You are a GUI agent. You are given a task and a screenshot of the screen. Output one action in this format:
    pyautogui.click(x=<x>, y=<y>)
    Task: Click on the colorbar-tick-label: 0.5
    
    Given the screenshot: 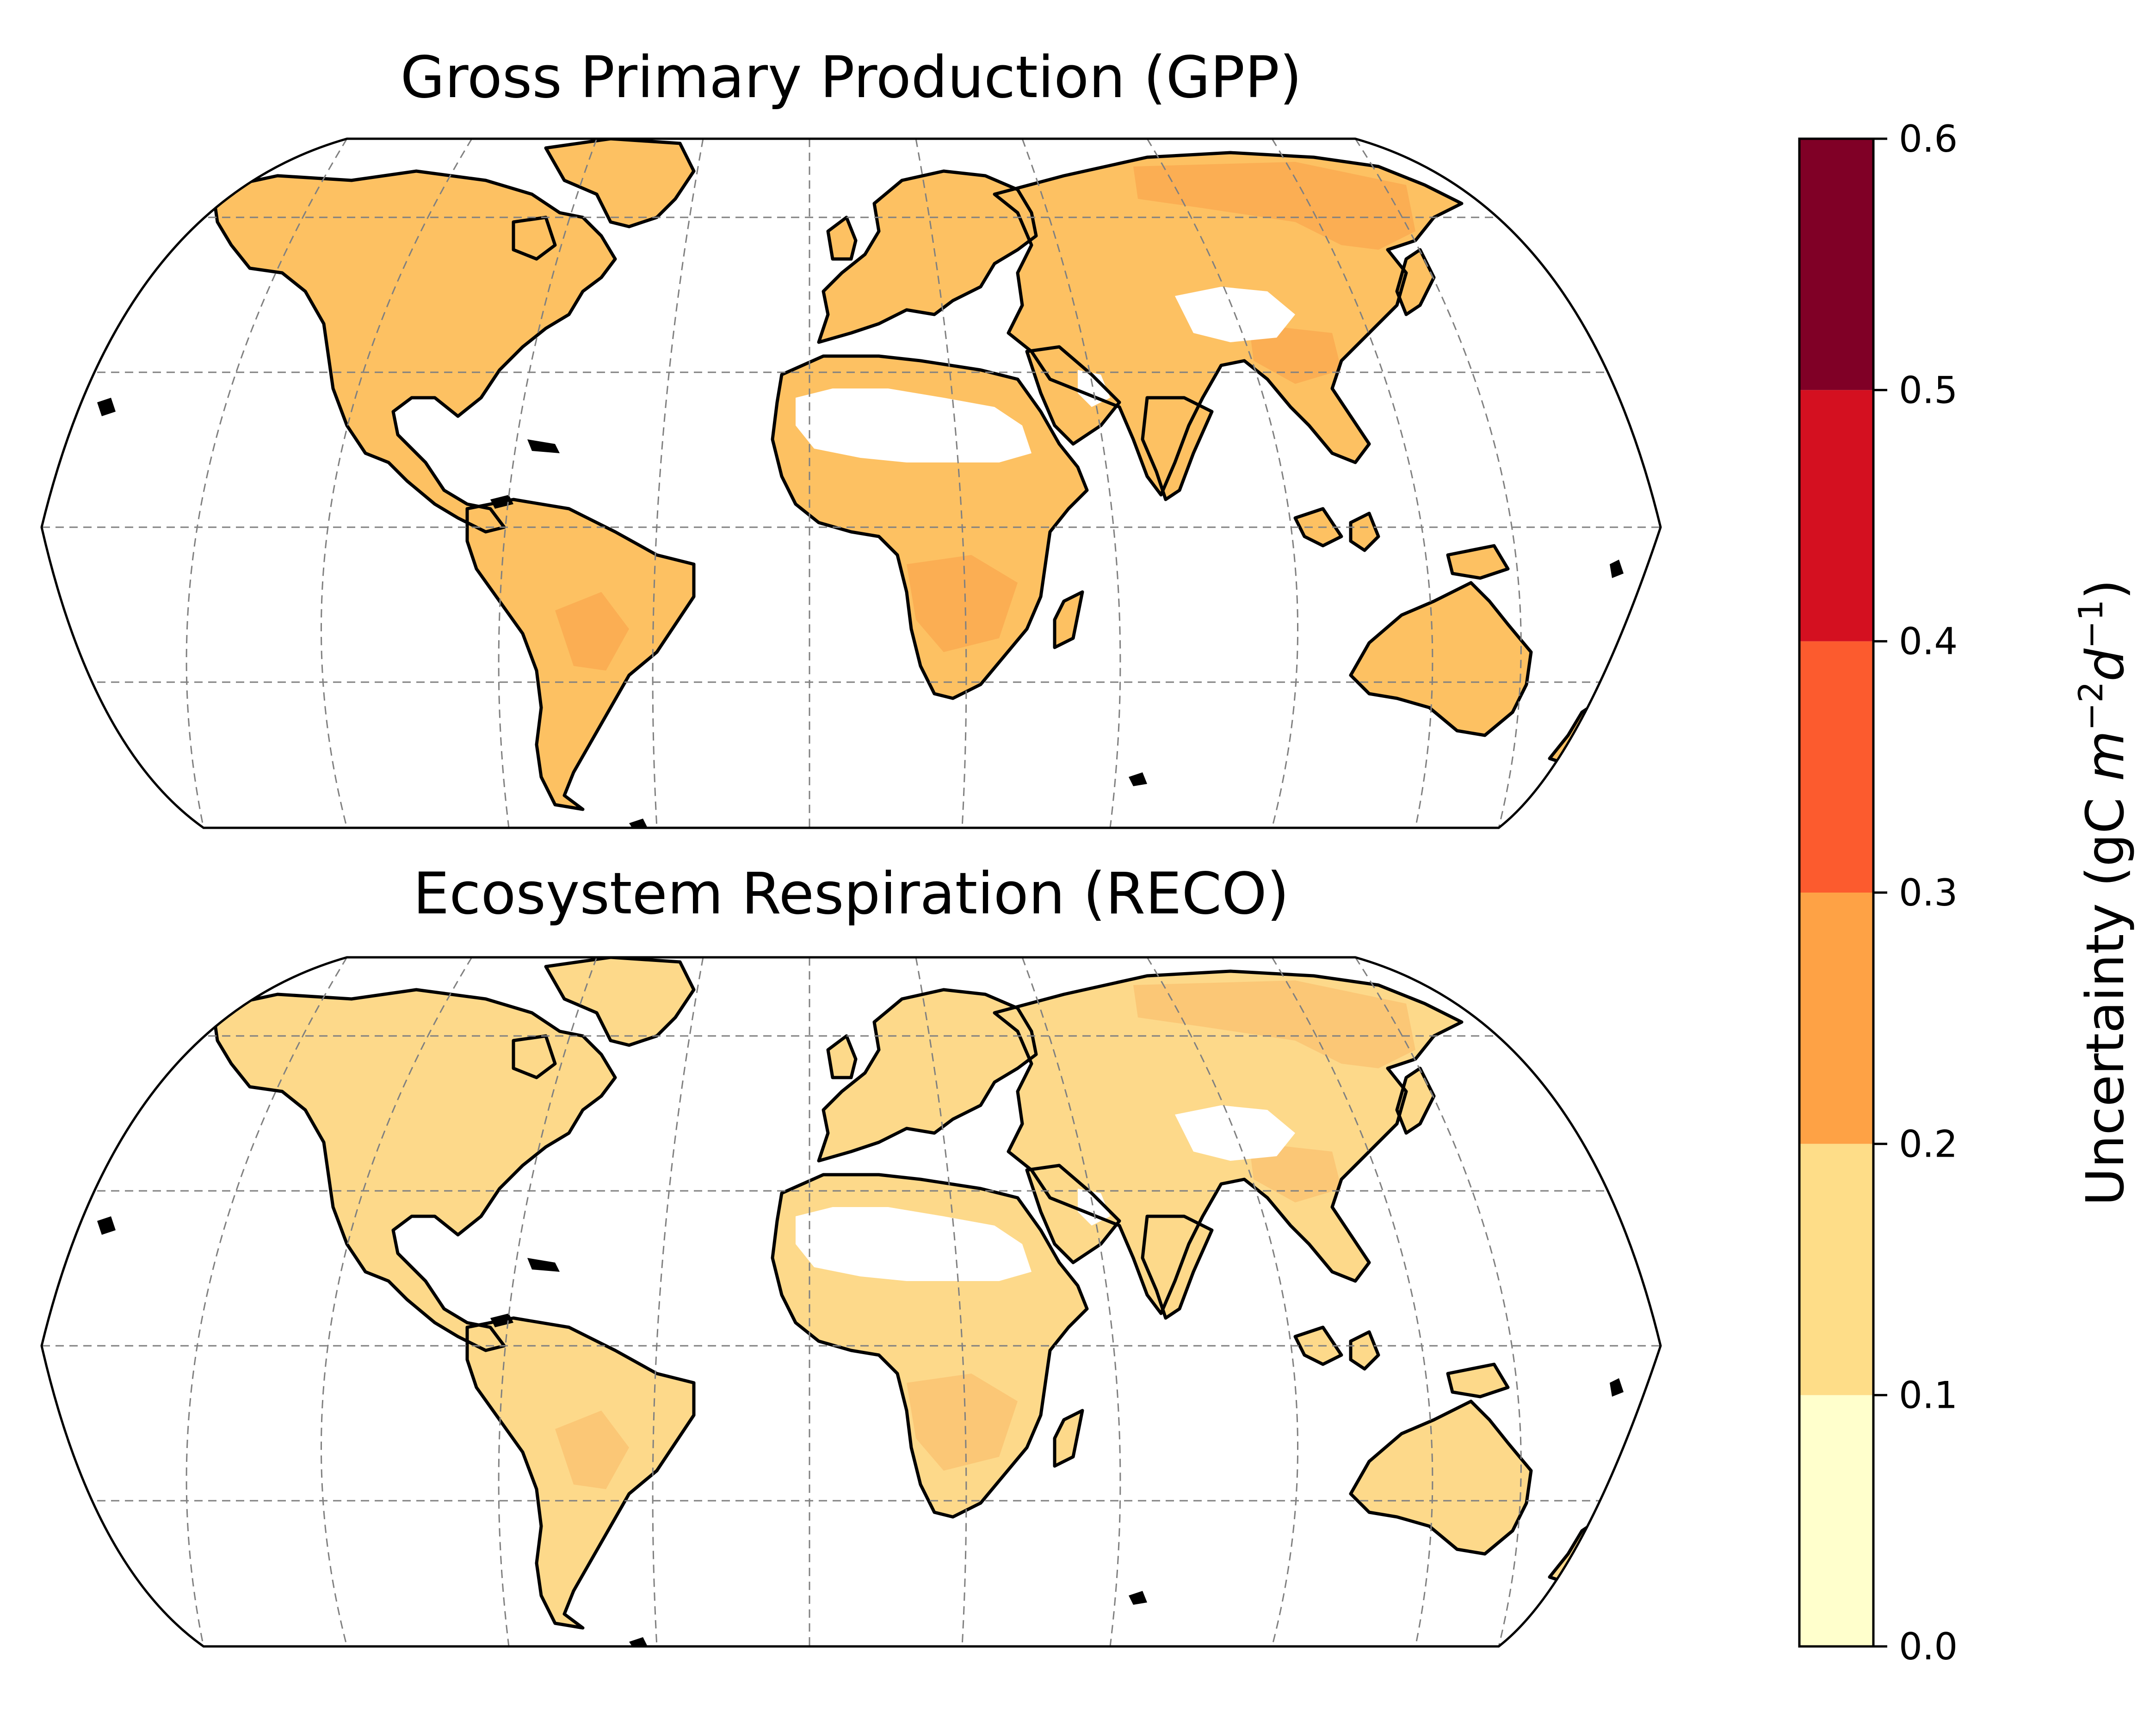 What is the action you would take?
    pyautogui.click(x=1928, y=390)
    